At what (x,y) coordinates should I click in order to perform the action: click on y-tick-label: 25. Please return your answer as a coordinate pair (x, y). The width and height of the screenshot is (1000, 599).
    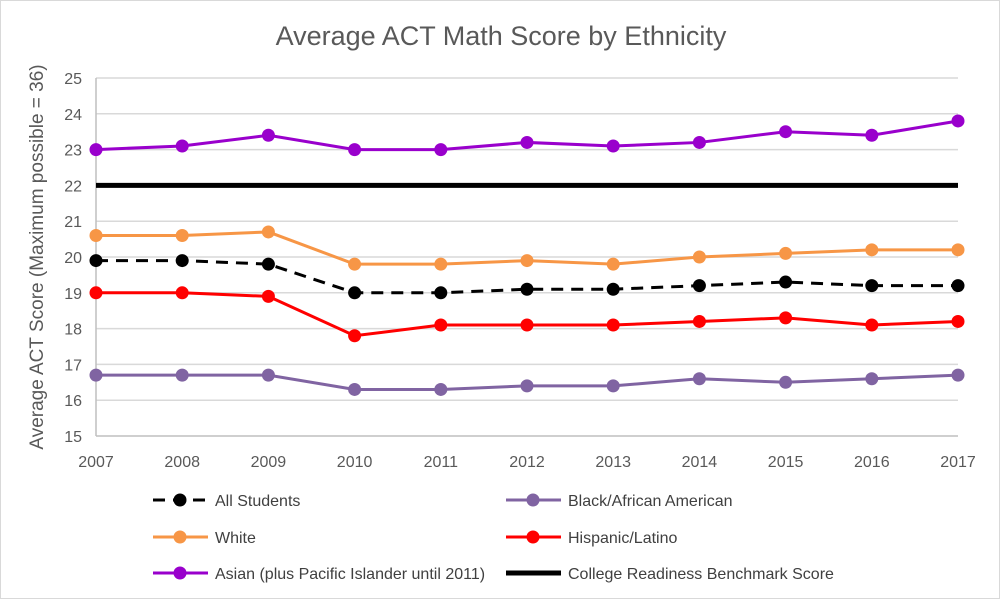
    Looking at the image, I should click on (73, 79).